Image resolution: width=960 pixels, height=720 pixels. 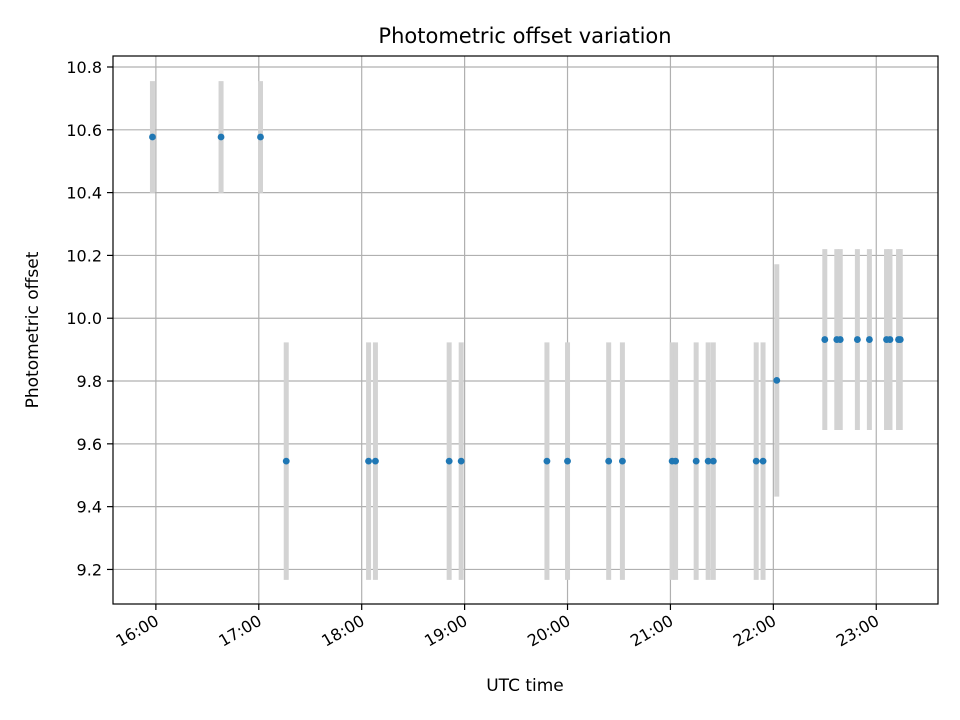 What do you see at coordinates (84, 318) in the screenshot?
I see `y-tick-label: 10.0` at bounding box center [84, 318].